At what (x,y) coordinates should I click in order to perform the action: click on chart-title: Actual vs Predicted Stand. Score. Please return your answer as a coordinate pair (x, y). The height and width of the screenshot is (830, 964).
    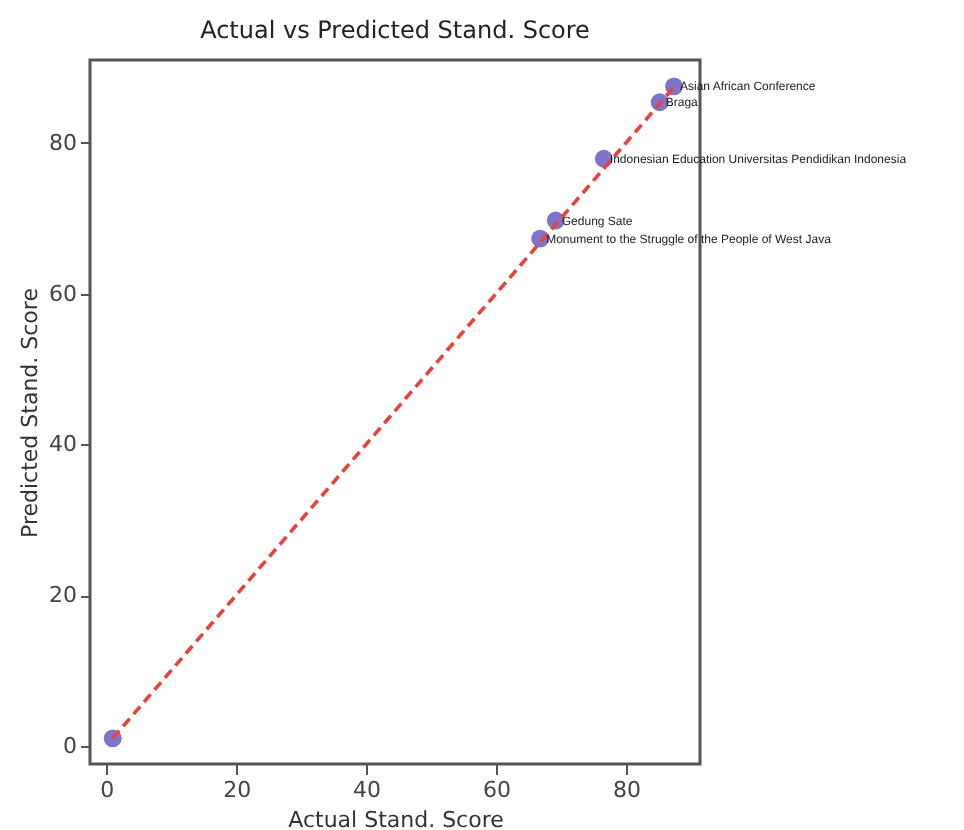
    Looking at the image, I should click on (395, 30).